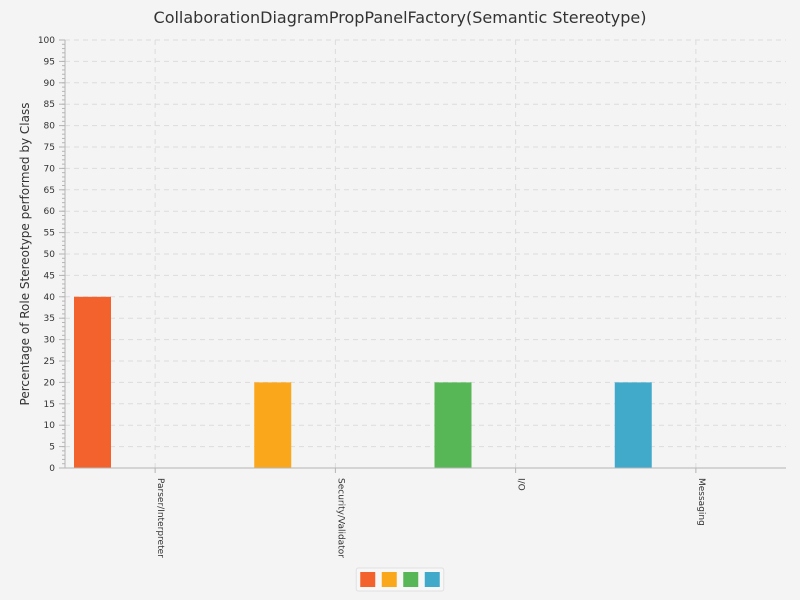 The width and height of the screenshot is (800, 600). What do you see at coordinates (49, 234) in the screenshot?
I see `y-tick-label: 55` at bounding box center [49, 234].